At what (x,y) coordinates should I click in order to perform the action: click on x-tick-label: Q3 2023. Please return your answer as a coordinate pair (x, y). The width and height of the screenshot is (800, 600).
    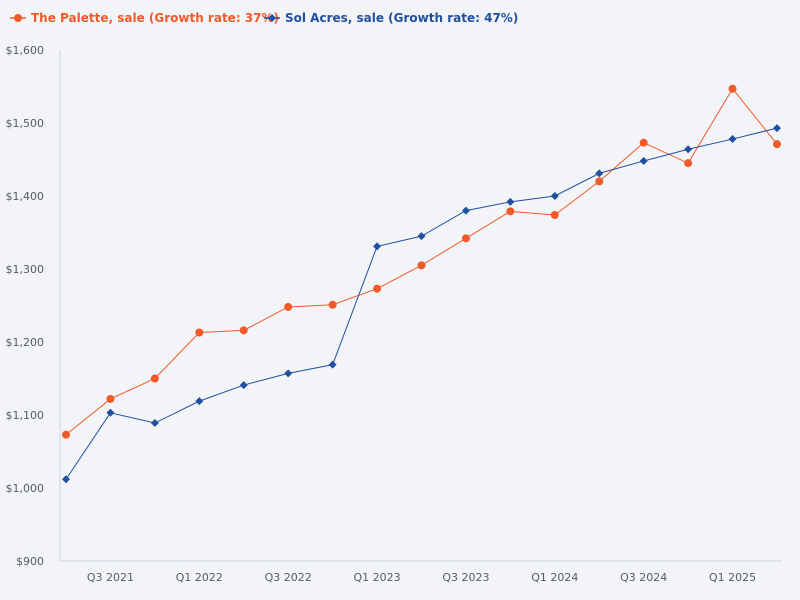
    Looking at the image, I should click on (465, 577).